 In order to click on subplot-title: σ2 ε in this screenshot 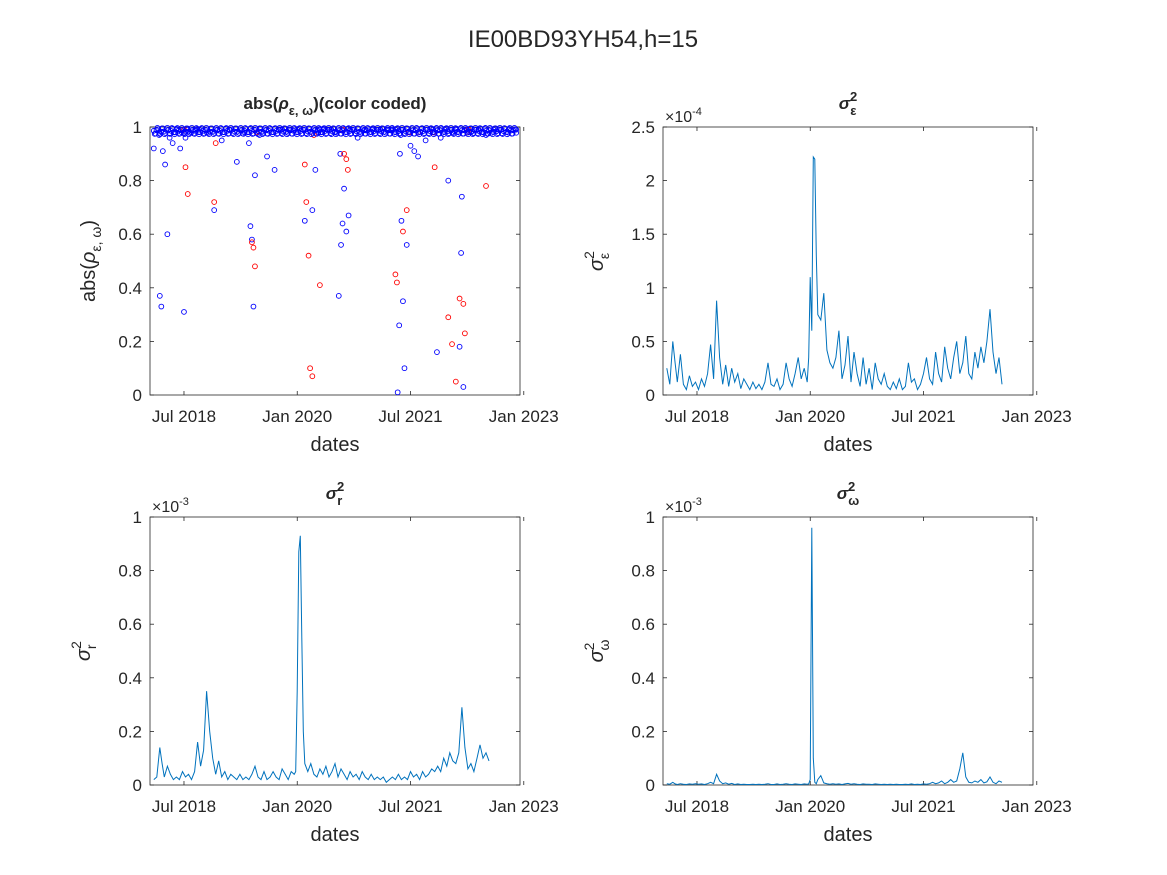, I will do `click(848, 103)`.